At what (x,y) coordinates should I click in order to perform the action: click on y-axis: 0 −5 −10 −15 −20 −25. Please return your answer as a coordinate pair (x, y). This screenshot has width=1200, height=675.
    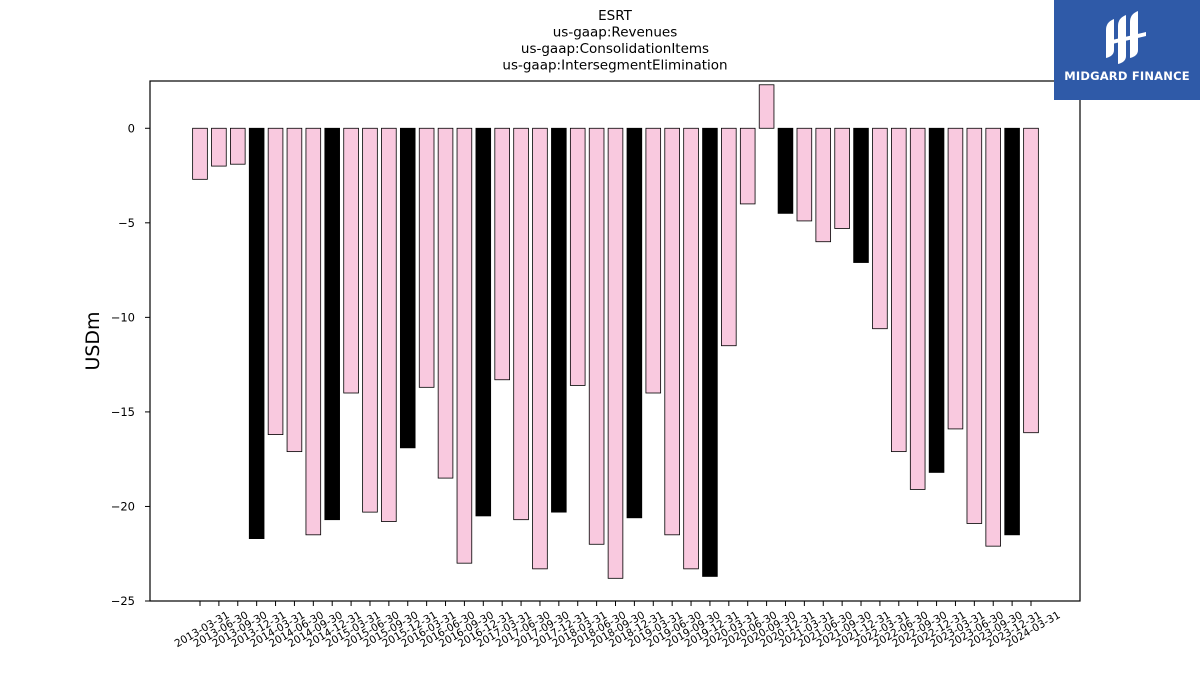
    Looking at the image, I should click on (130, 364).